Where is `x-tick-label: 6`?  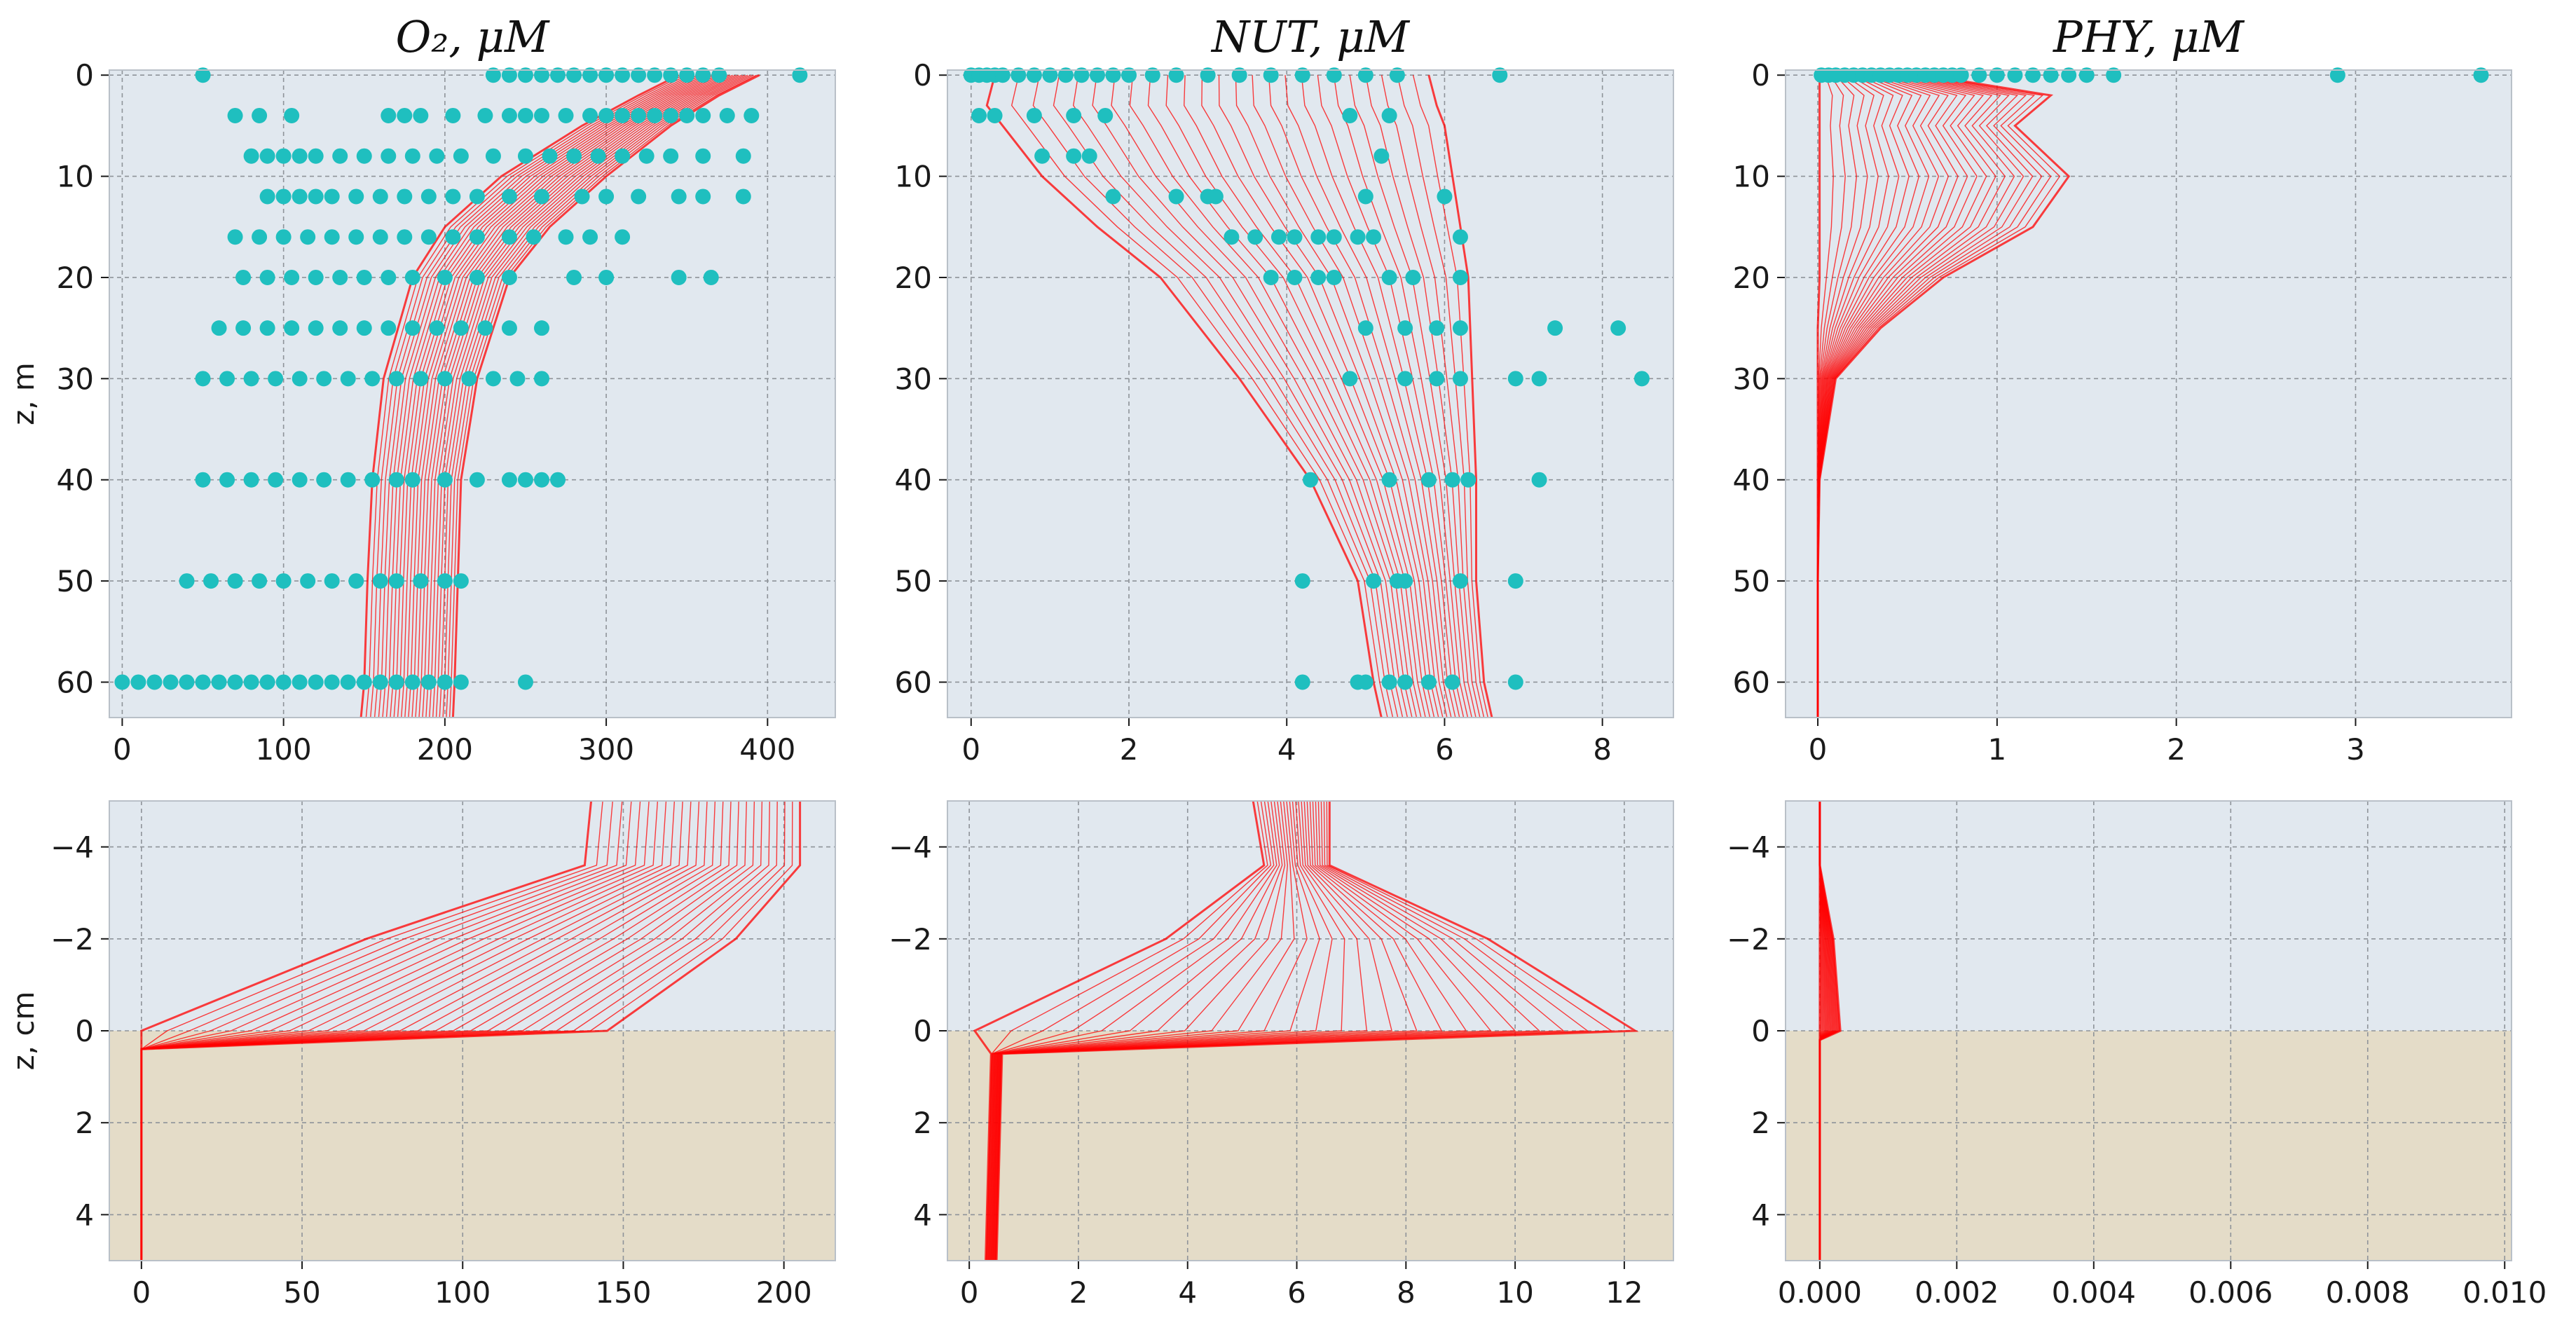 x-tick-label: 6 is located at coordinates (1297, 1292).